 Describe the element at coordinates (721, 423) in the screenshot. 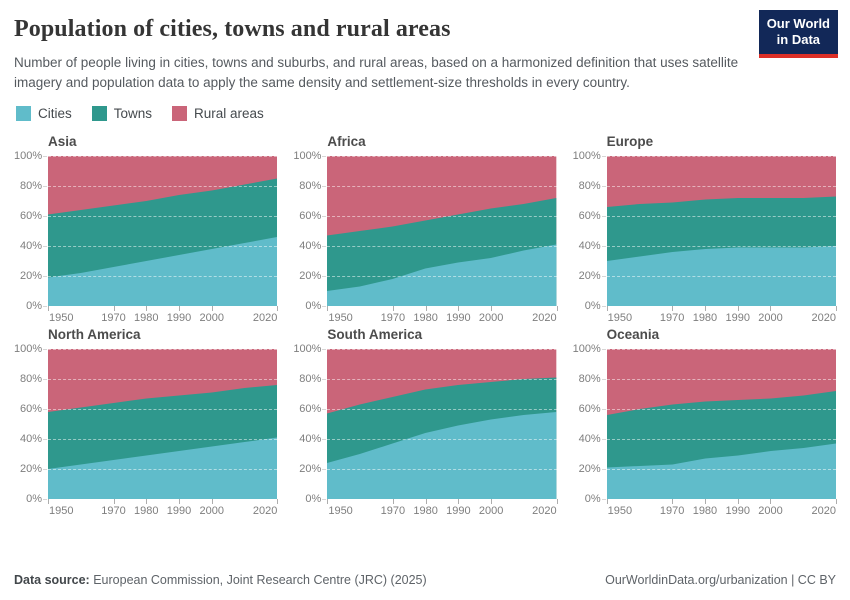

I see `plot-oceania` at that location.